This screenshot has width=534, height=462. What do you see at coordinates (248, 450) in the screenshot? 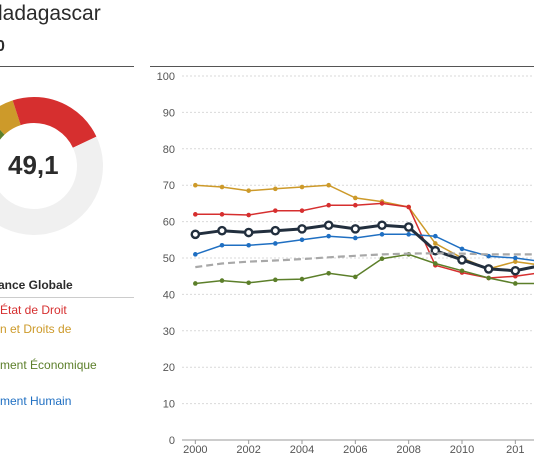
I see `x-tick-label: 2002` at bounding box center [248, 450].